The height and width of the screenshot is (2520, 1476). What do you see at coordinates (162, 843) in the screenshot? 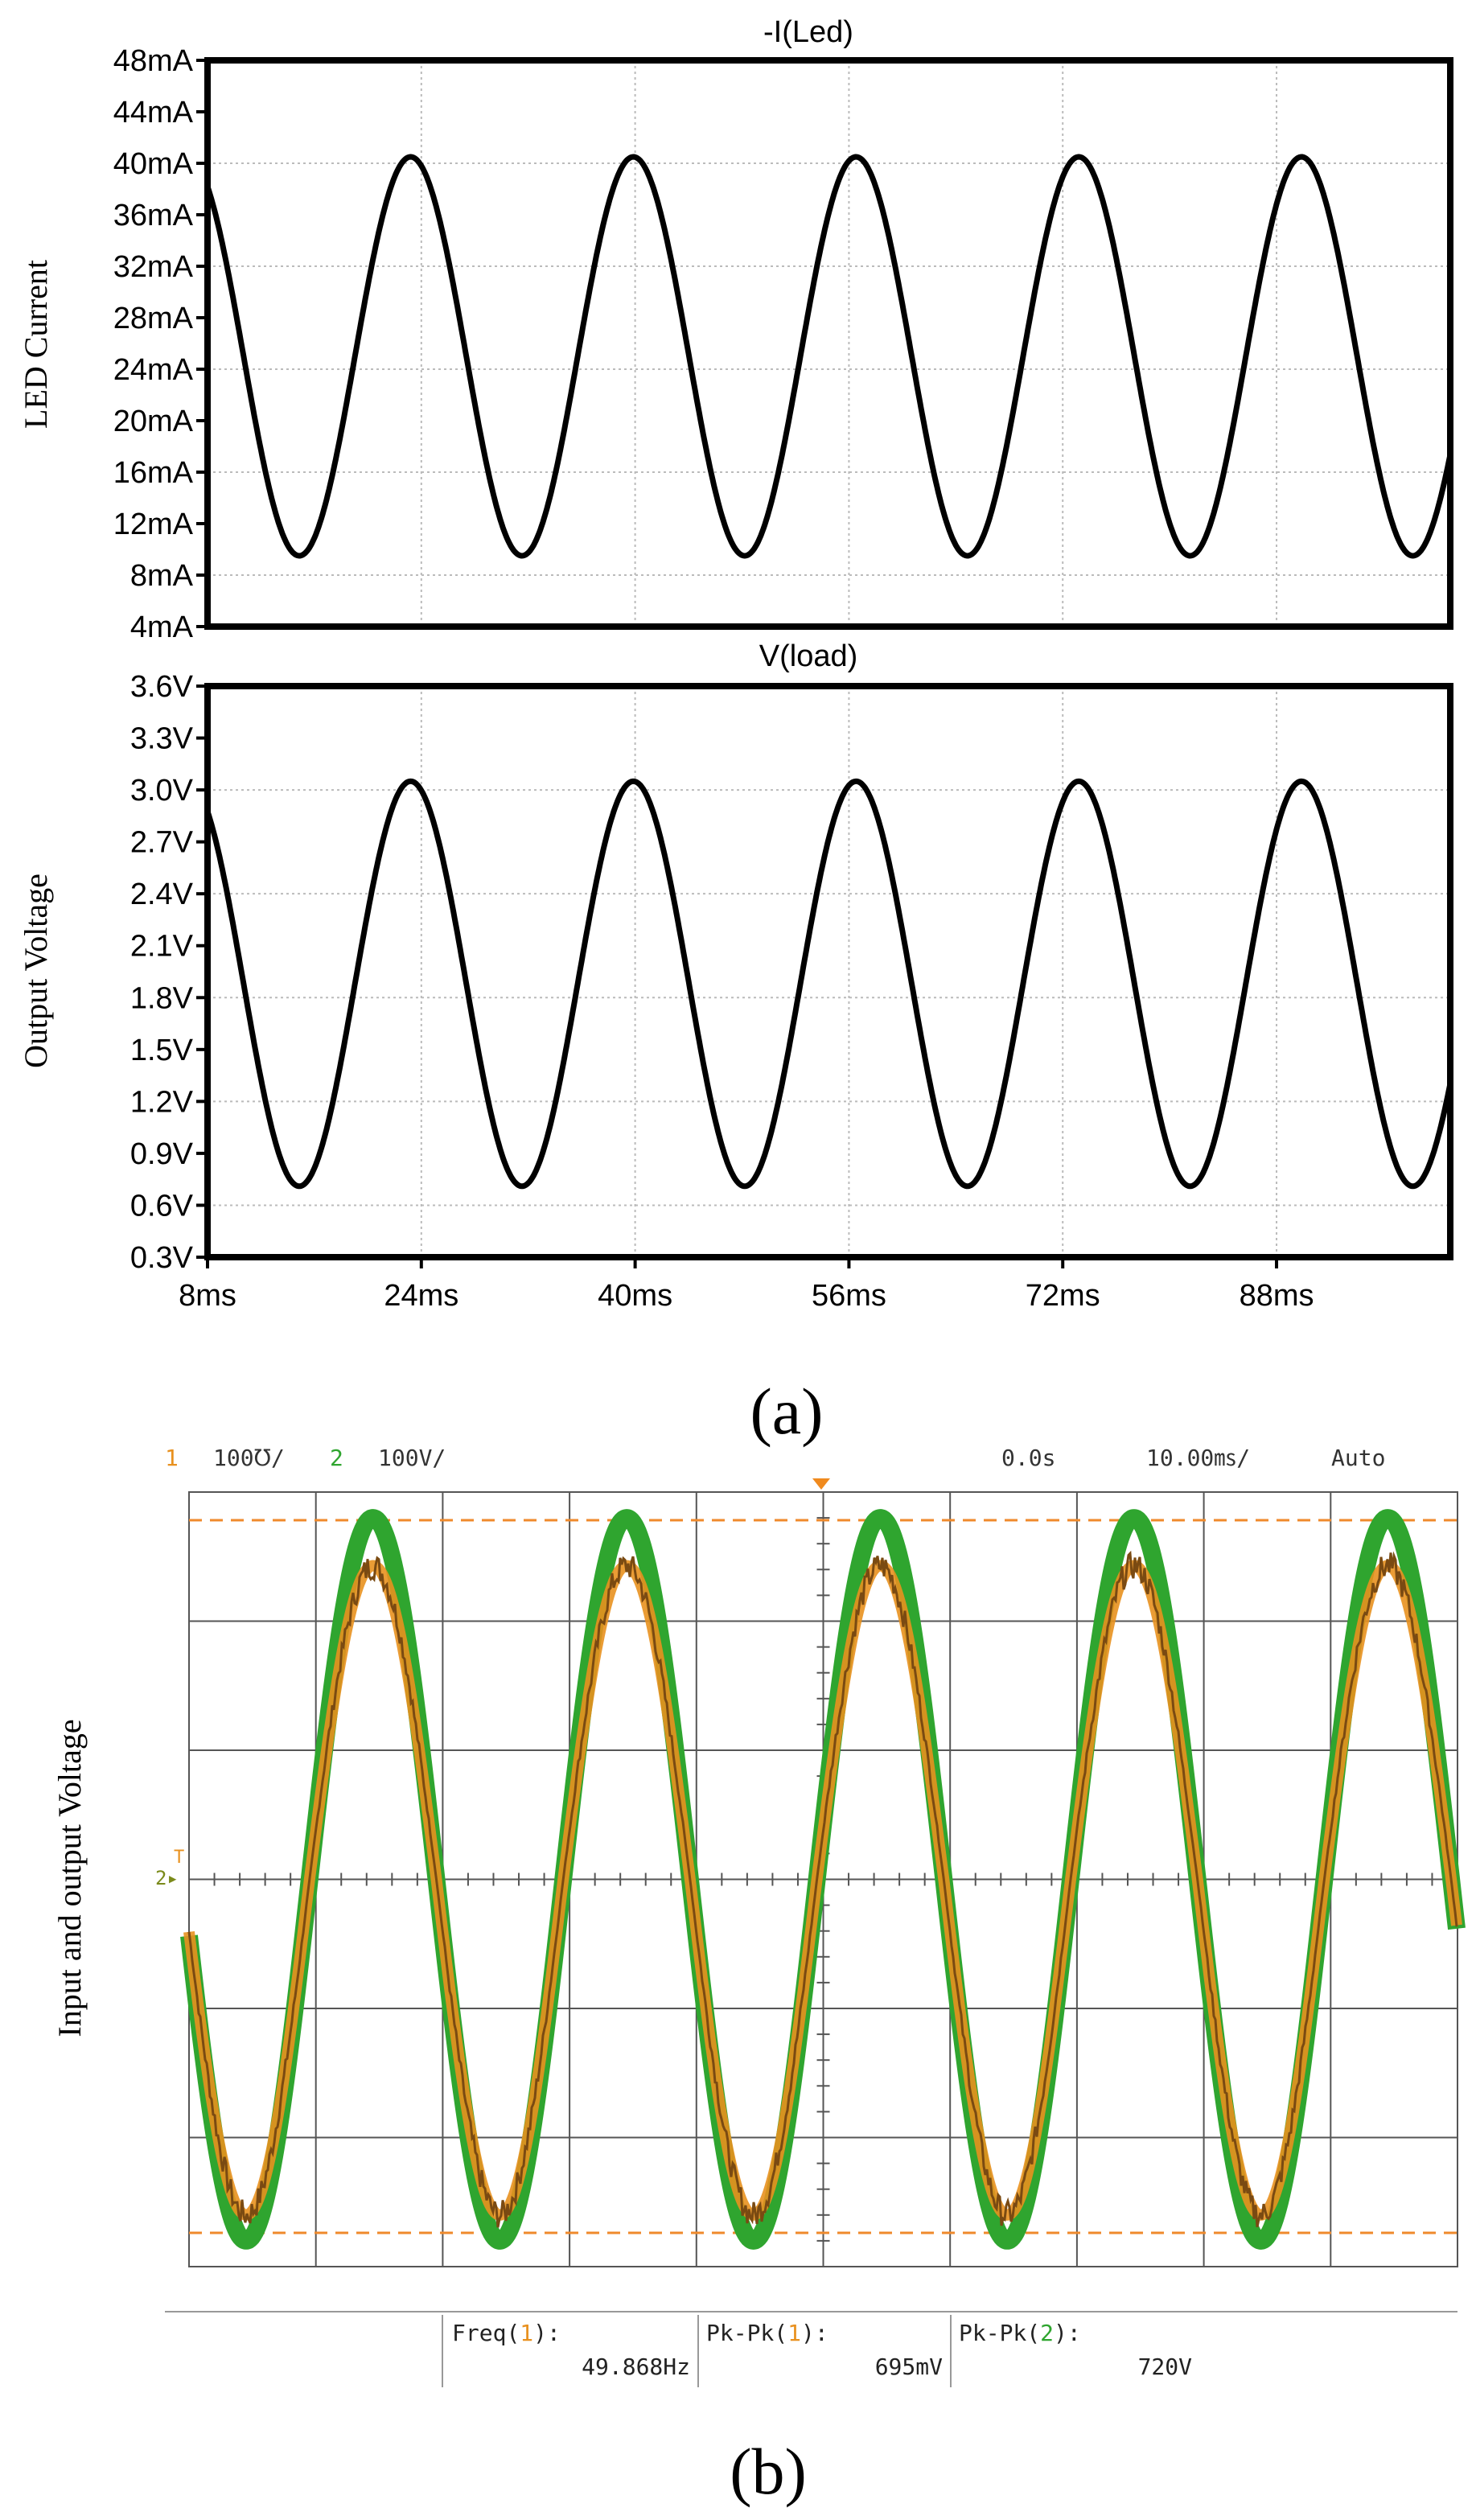
I see `y-tick-label: 2.7V` at bounding box center [162, 843].